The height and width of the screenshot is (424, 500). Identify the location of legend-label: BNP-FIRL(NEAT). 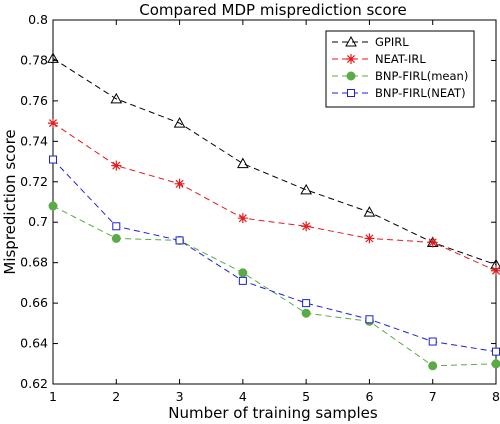
(420, 93).